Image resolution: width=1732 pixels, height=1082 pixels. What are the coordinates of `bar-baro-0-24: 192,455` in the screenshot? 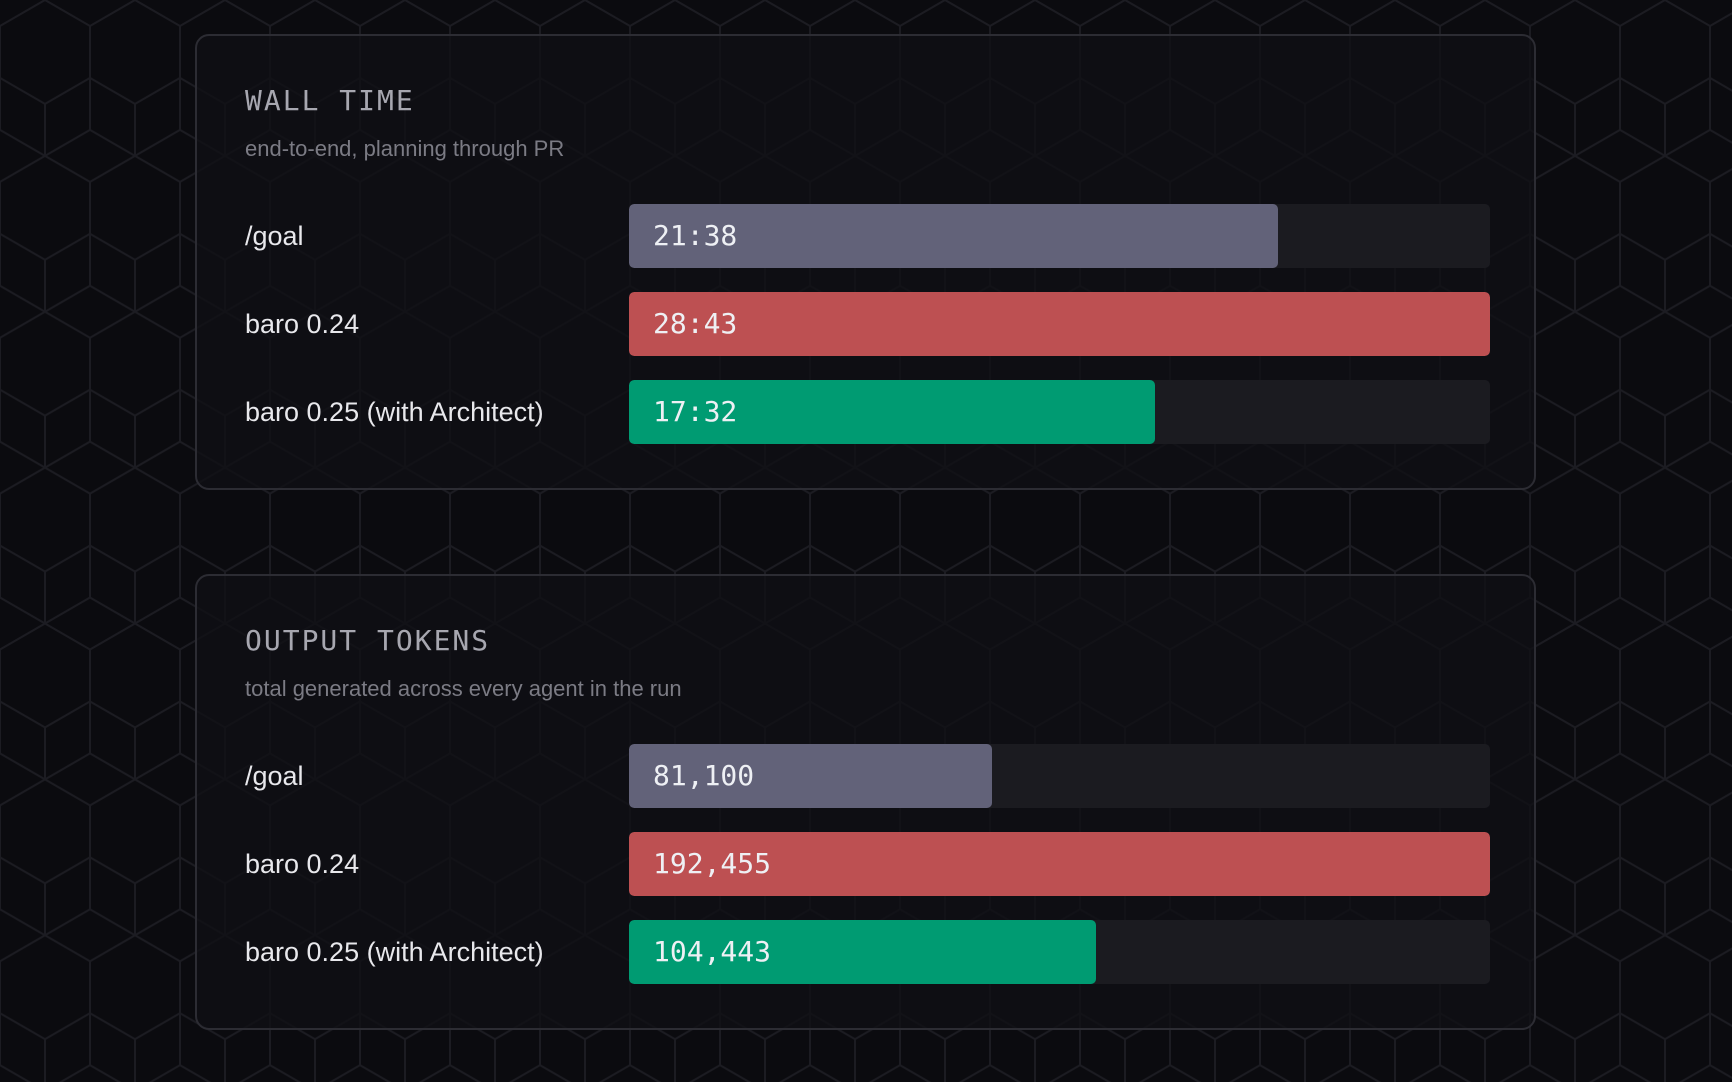 It's located at (1059, 864).